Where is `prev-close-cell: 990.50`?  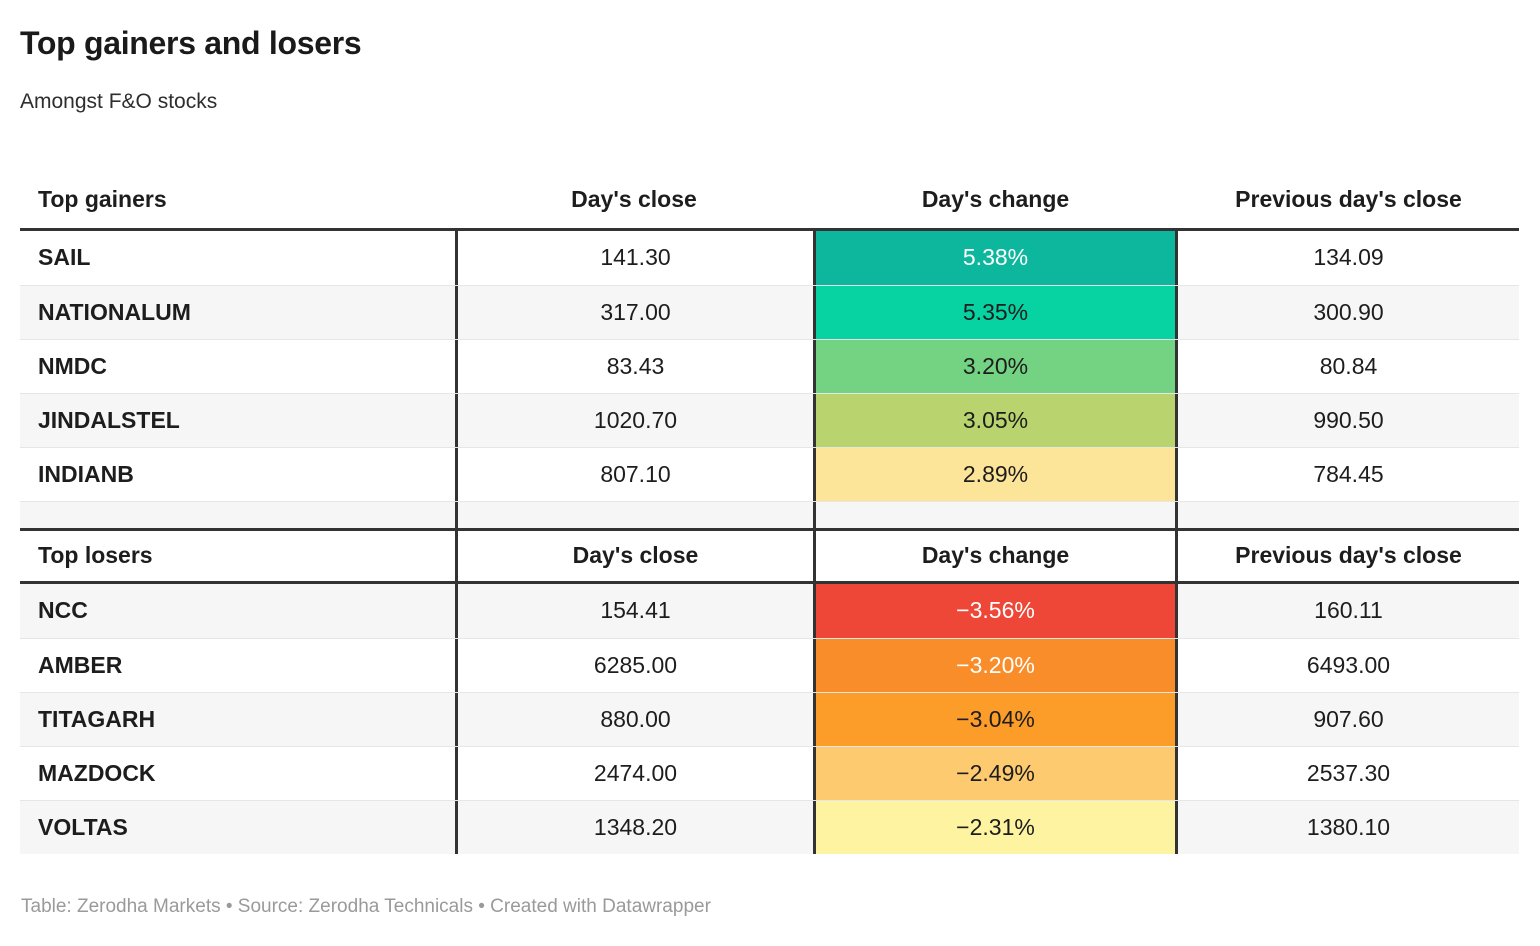 prev-close-cell: 990.50 is located at coordinates (1348, 419).